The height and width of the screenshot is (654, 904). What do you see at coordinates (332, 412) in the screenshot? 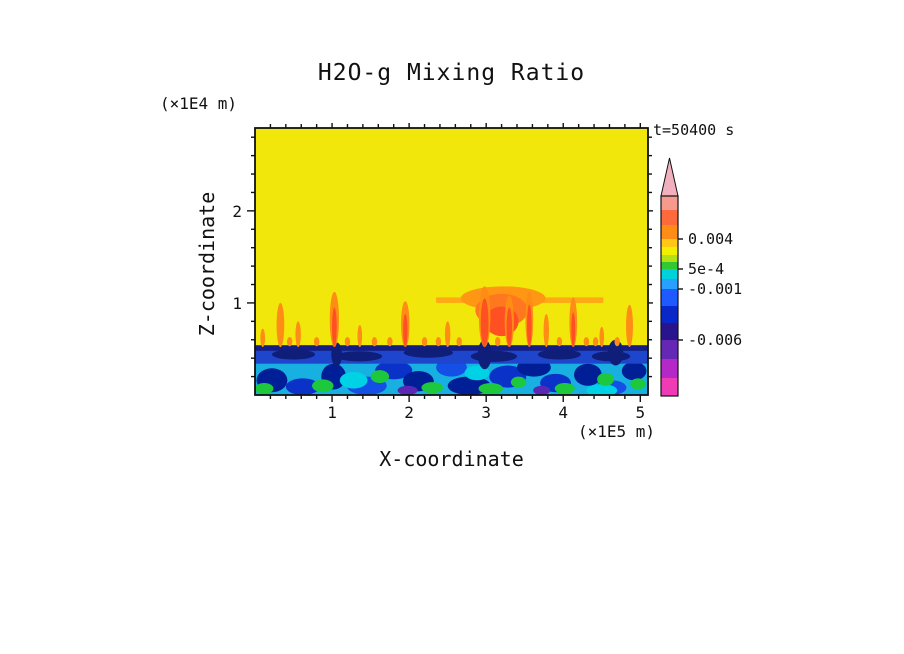
I see `x-tick-label: 1` at bounding box center [332, 412].